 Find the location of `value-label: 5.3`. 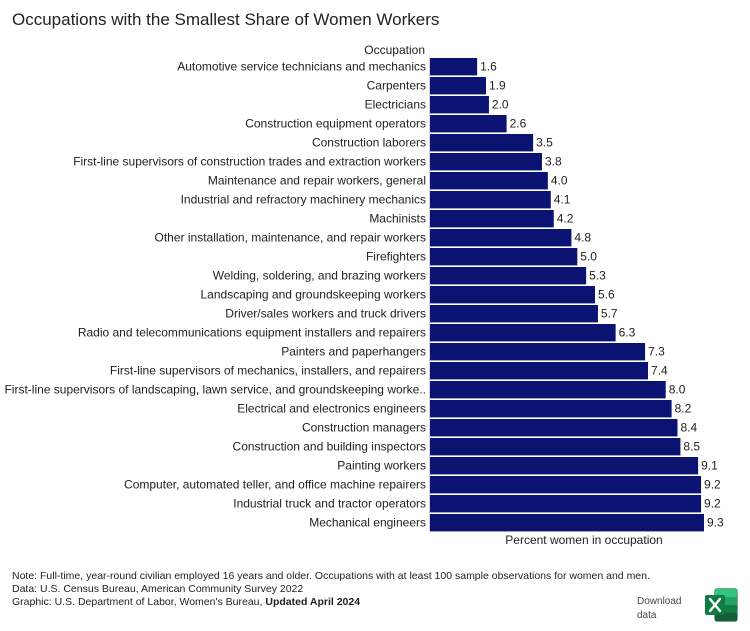

value-label: 5.3 is located at coordinates (597, 276).